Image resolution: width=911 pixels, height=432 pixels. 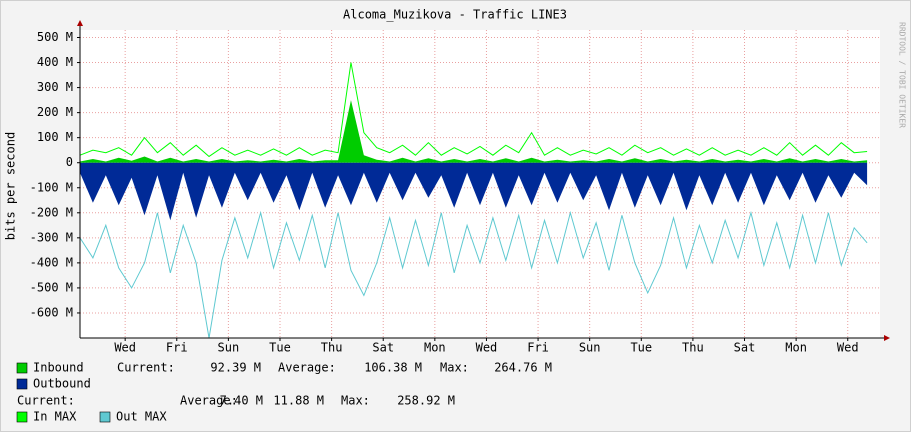 What do you see at coordinates (51, 237) in the screenshot?
I see `y-tick-label: -300 M` at bounding box center [51, 237].